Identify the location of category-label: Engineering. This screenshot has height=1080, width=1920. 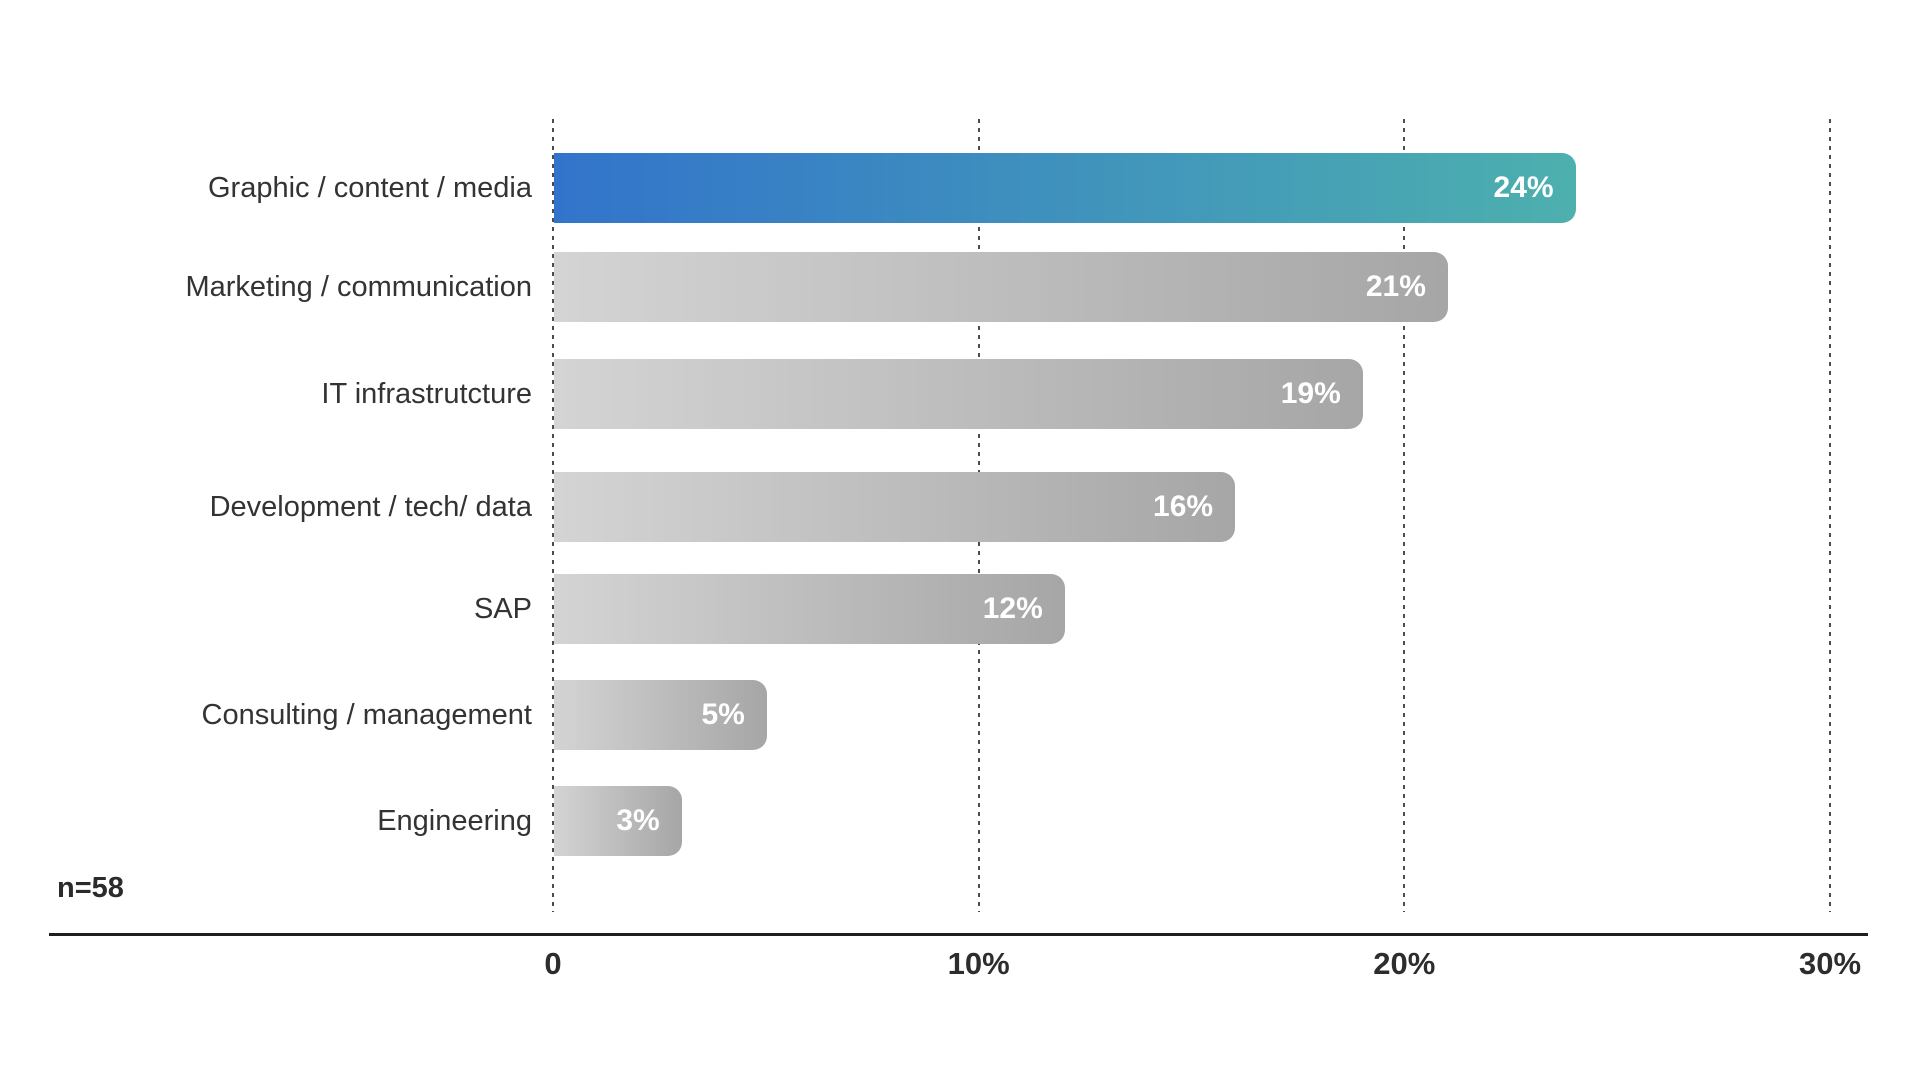
(454, 821).